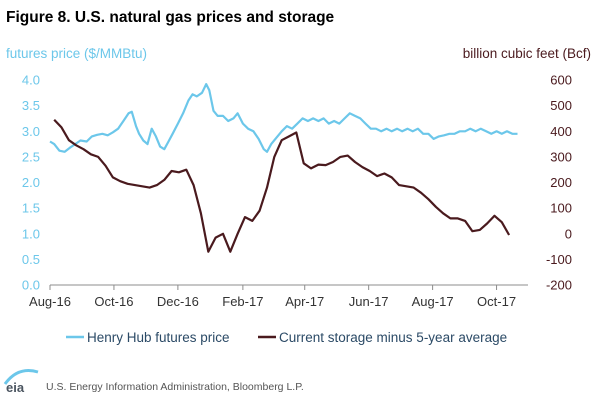 The height and width of the screenshot is (400, 600). What do you see at coordinates (568, 233) in the screenshot?
I see `right-tick-label: 0` at bounding box center [568, 233].